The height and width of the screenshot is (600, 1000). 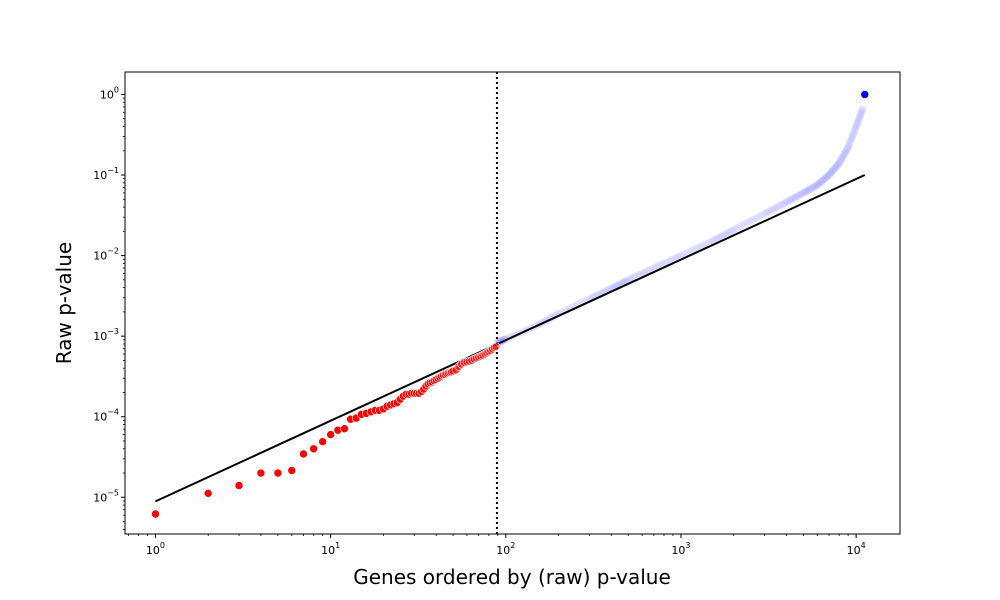 I want to click on y-axis-title: Raw p-value, so click(x=64, y=303).